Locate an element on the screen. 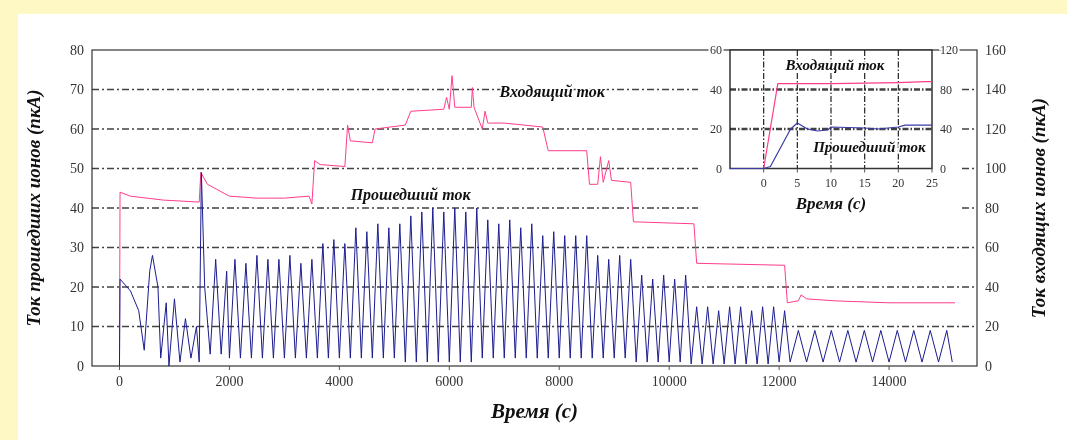 The image size is (1067, 440). x-tick-label: 6000 is located at coordinates (449, 381).